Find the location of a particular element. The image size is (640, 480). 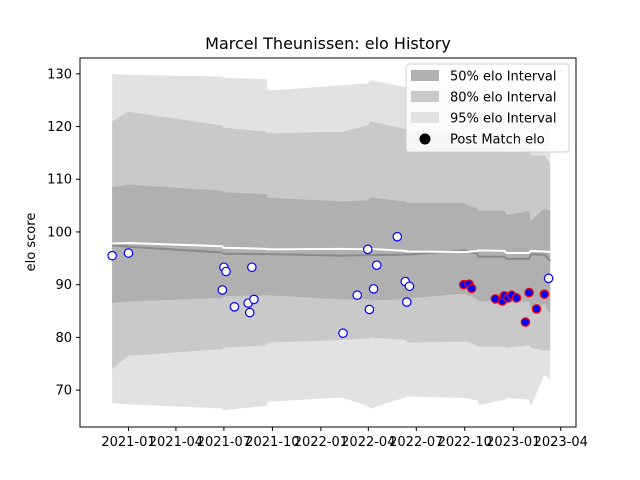

x-tick-label-7: 2022-07 is located at coordinates (416, 442).